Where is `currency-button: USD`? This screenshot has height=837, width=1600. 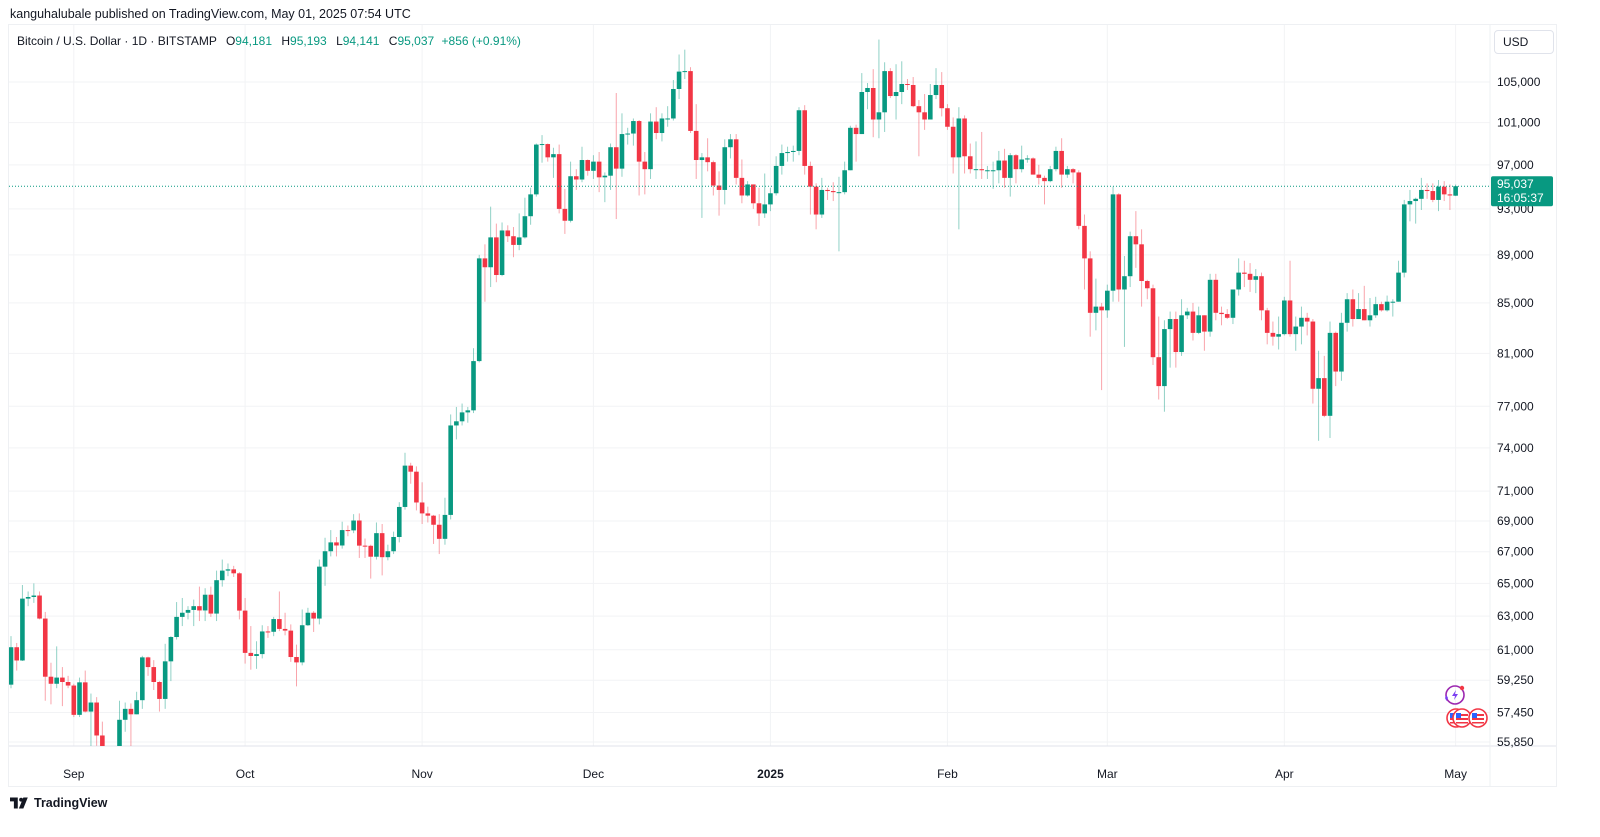 currency-button: USD is located at coordinates (1524, 42).